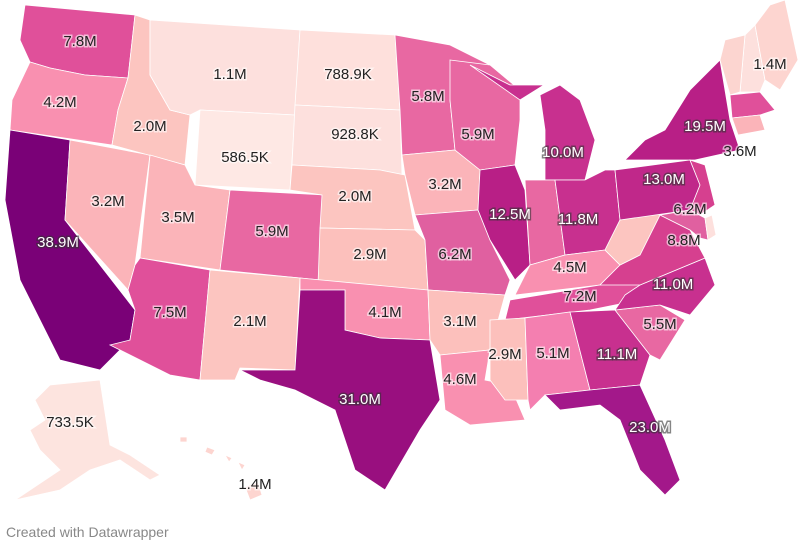 The width and height of the screenshot is (800, 550). What do you see at coordinates (87, 532) in the screenshot?
I see `credit-text: Created with Datawrapper` at bounding box center [87, 532].